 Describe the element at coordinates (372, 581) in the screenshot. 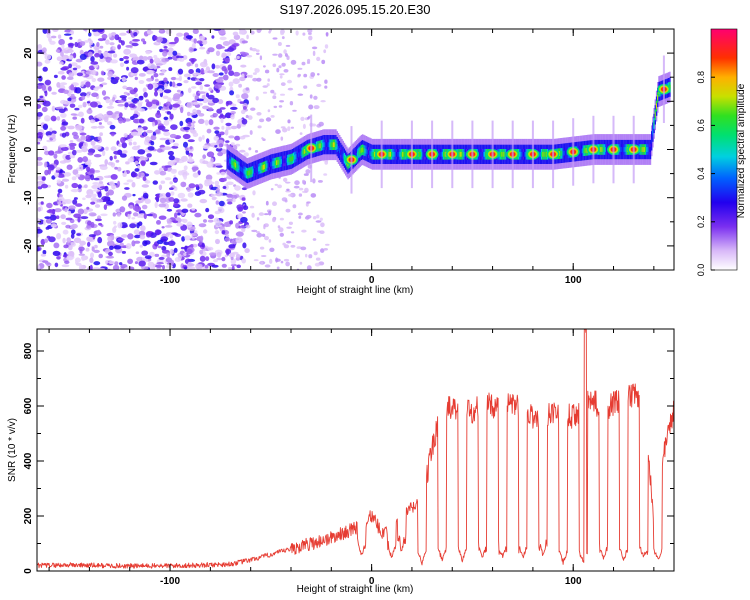

I see `snr-xtick-label: 0` at that location.